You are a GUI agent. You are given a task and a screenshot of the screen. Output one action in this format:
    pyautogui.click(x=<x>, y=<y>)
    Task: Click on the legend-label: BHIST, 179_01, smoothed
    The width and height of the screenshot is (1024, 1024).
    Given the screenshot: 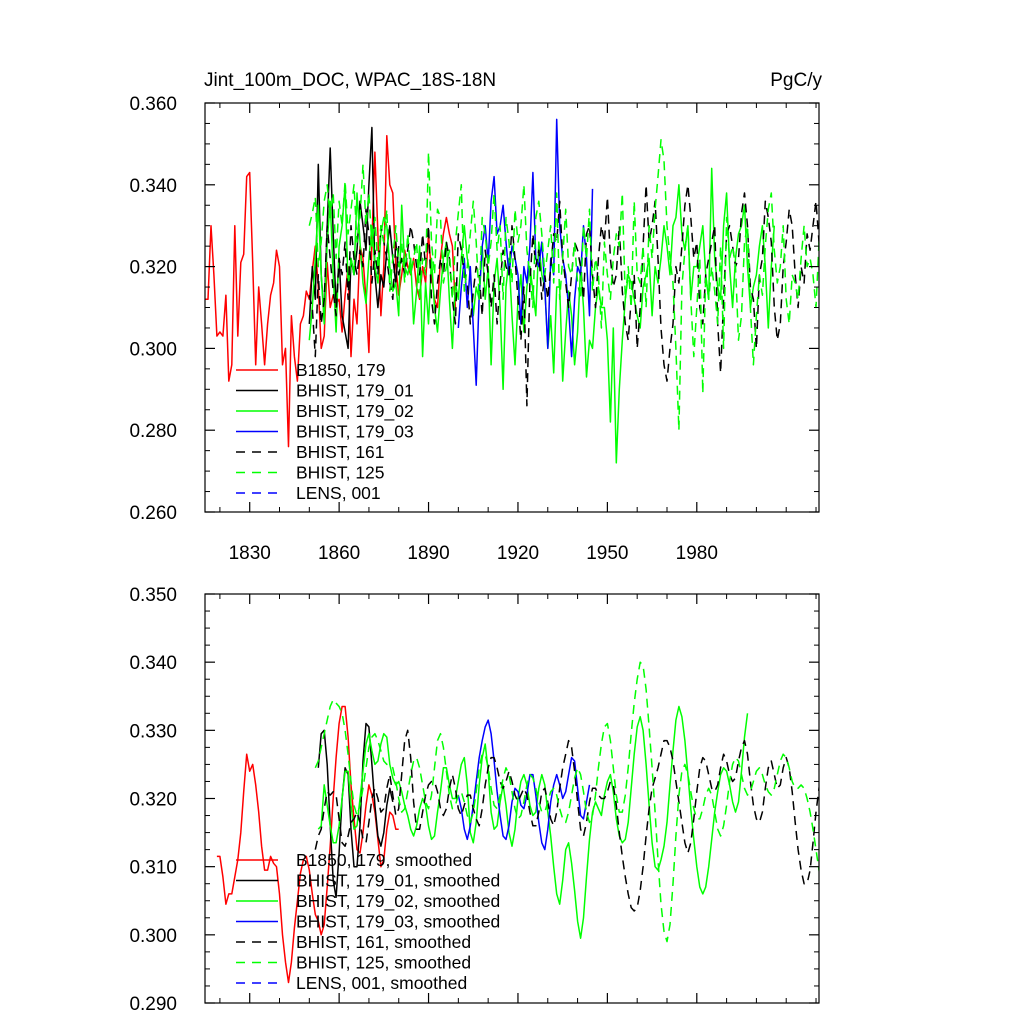 What is the action you would take?
    pyautogui.click(x=398, y=881)
    